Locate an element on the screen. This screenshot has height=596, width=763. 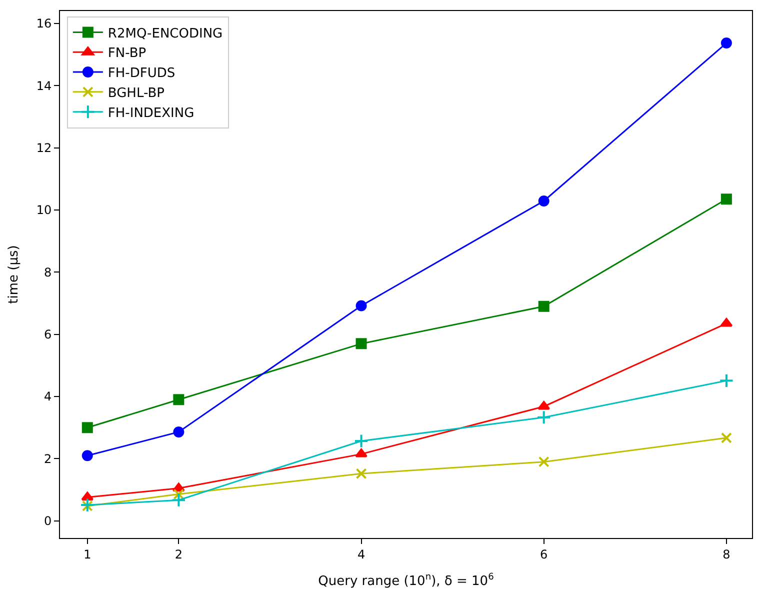
legend-label: R2MQ-ENCODING is located at coordinates (165, 34).